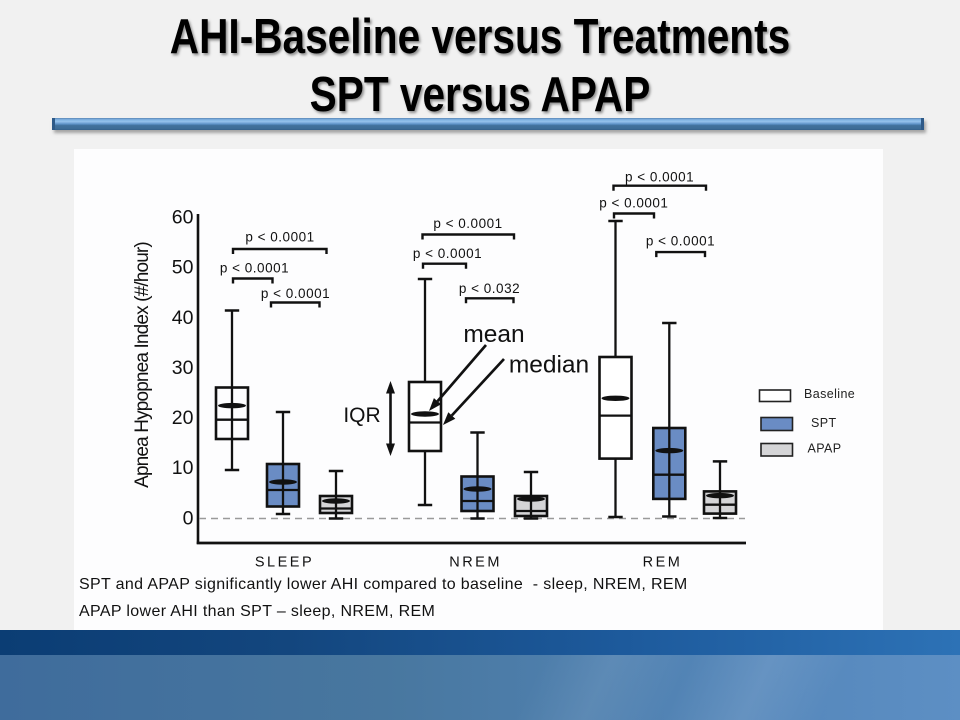 This screenshot has height=720, width=960. Describe the element at coordinates (183, 368) in the screenshot. I see `svg-text: 30` at that location.